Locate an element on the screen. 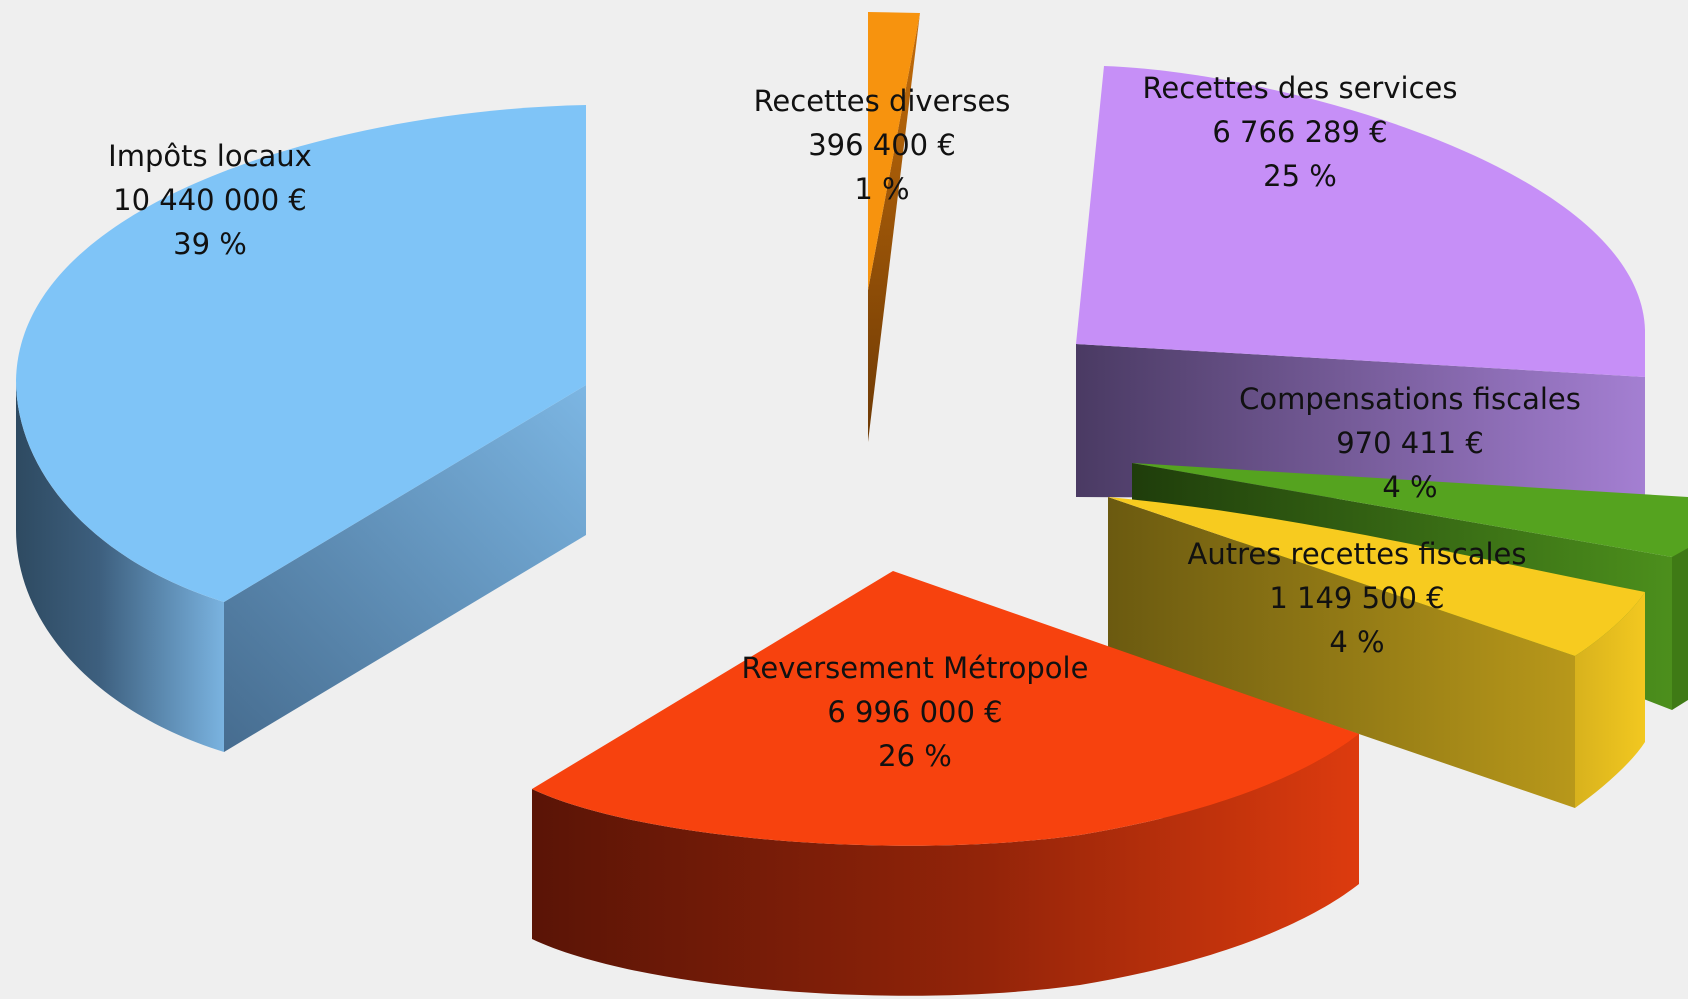  data-label-autres-recettes-fiscales-amount: 1 149 500 € is located at coordinates (1356, 598).